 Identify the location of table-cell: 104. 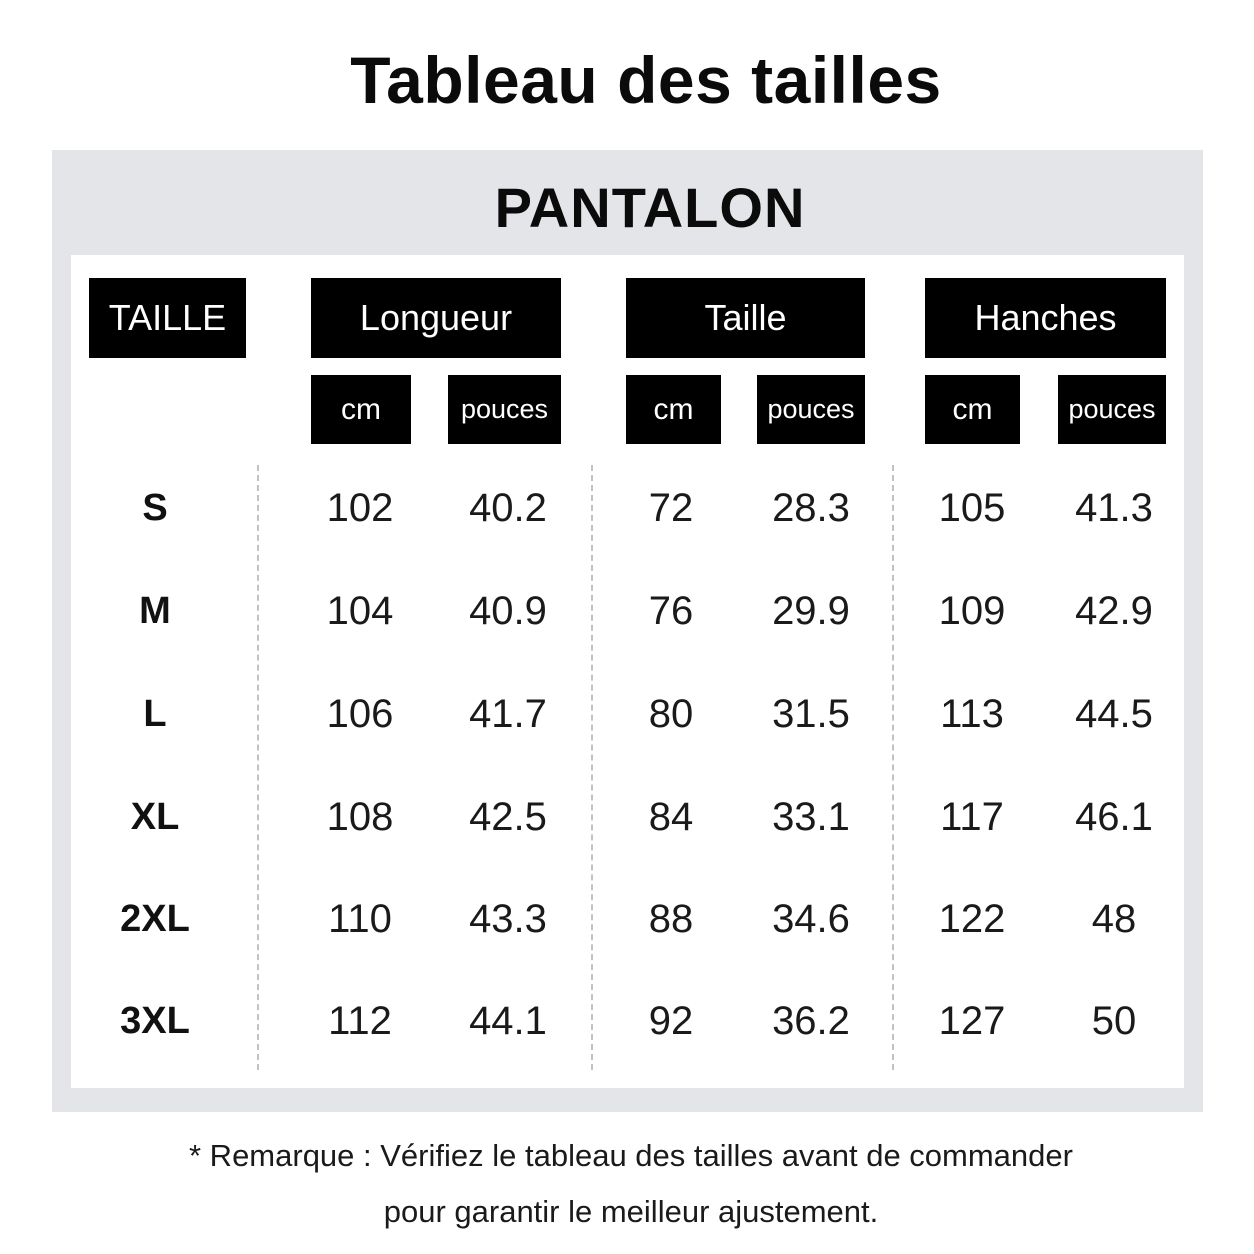
(360, 611).